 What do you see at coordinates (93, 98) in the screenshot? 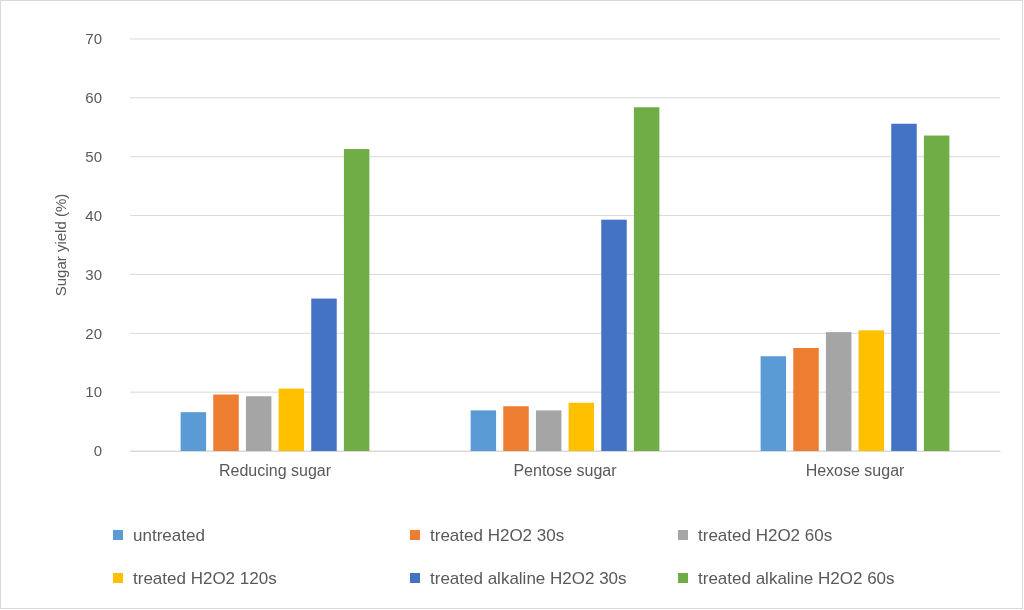
I see `y-tick-label: 60` at bounding box center [93, 98].